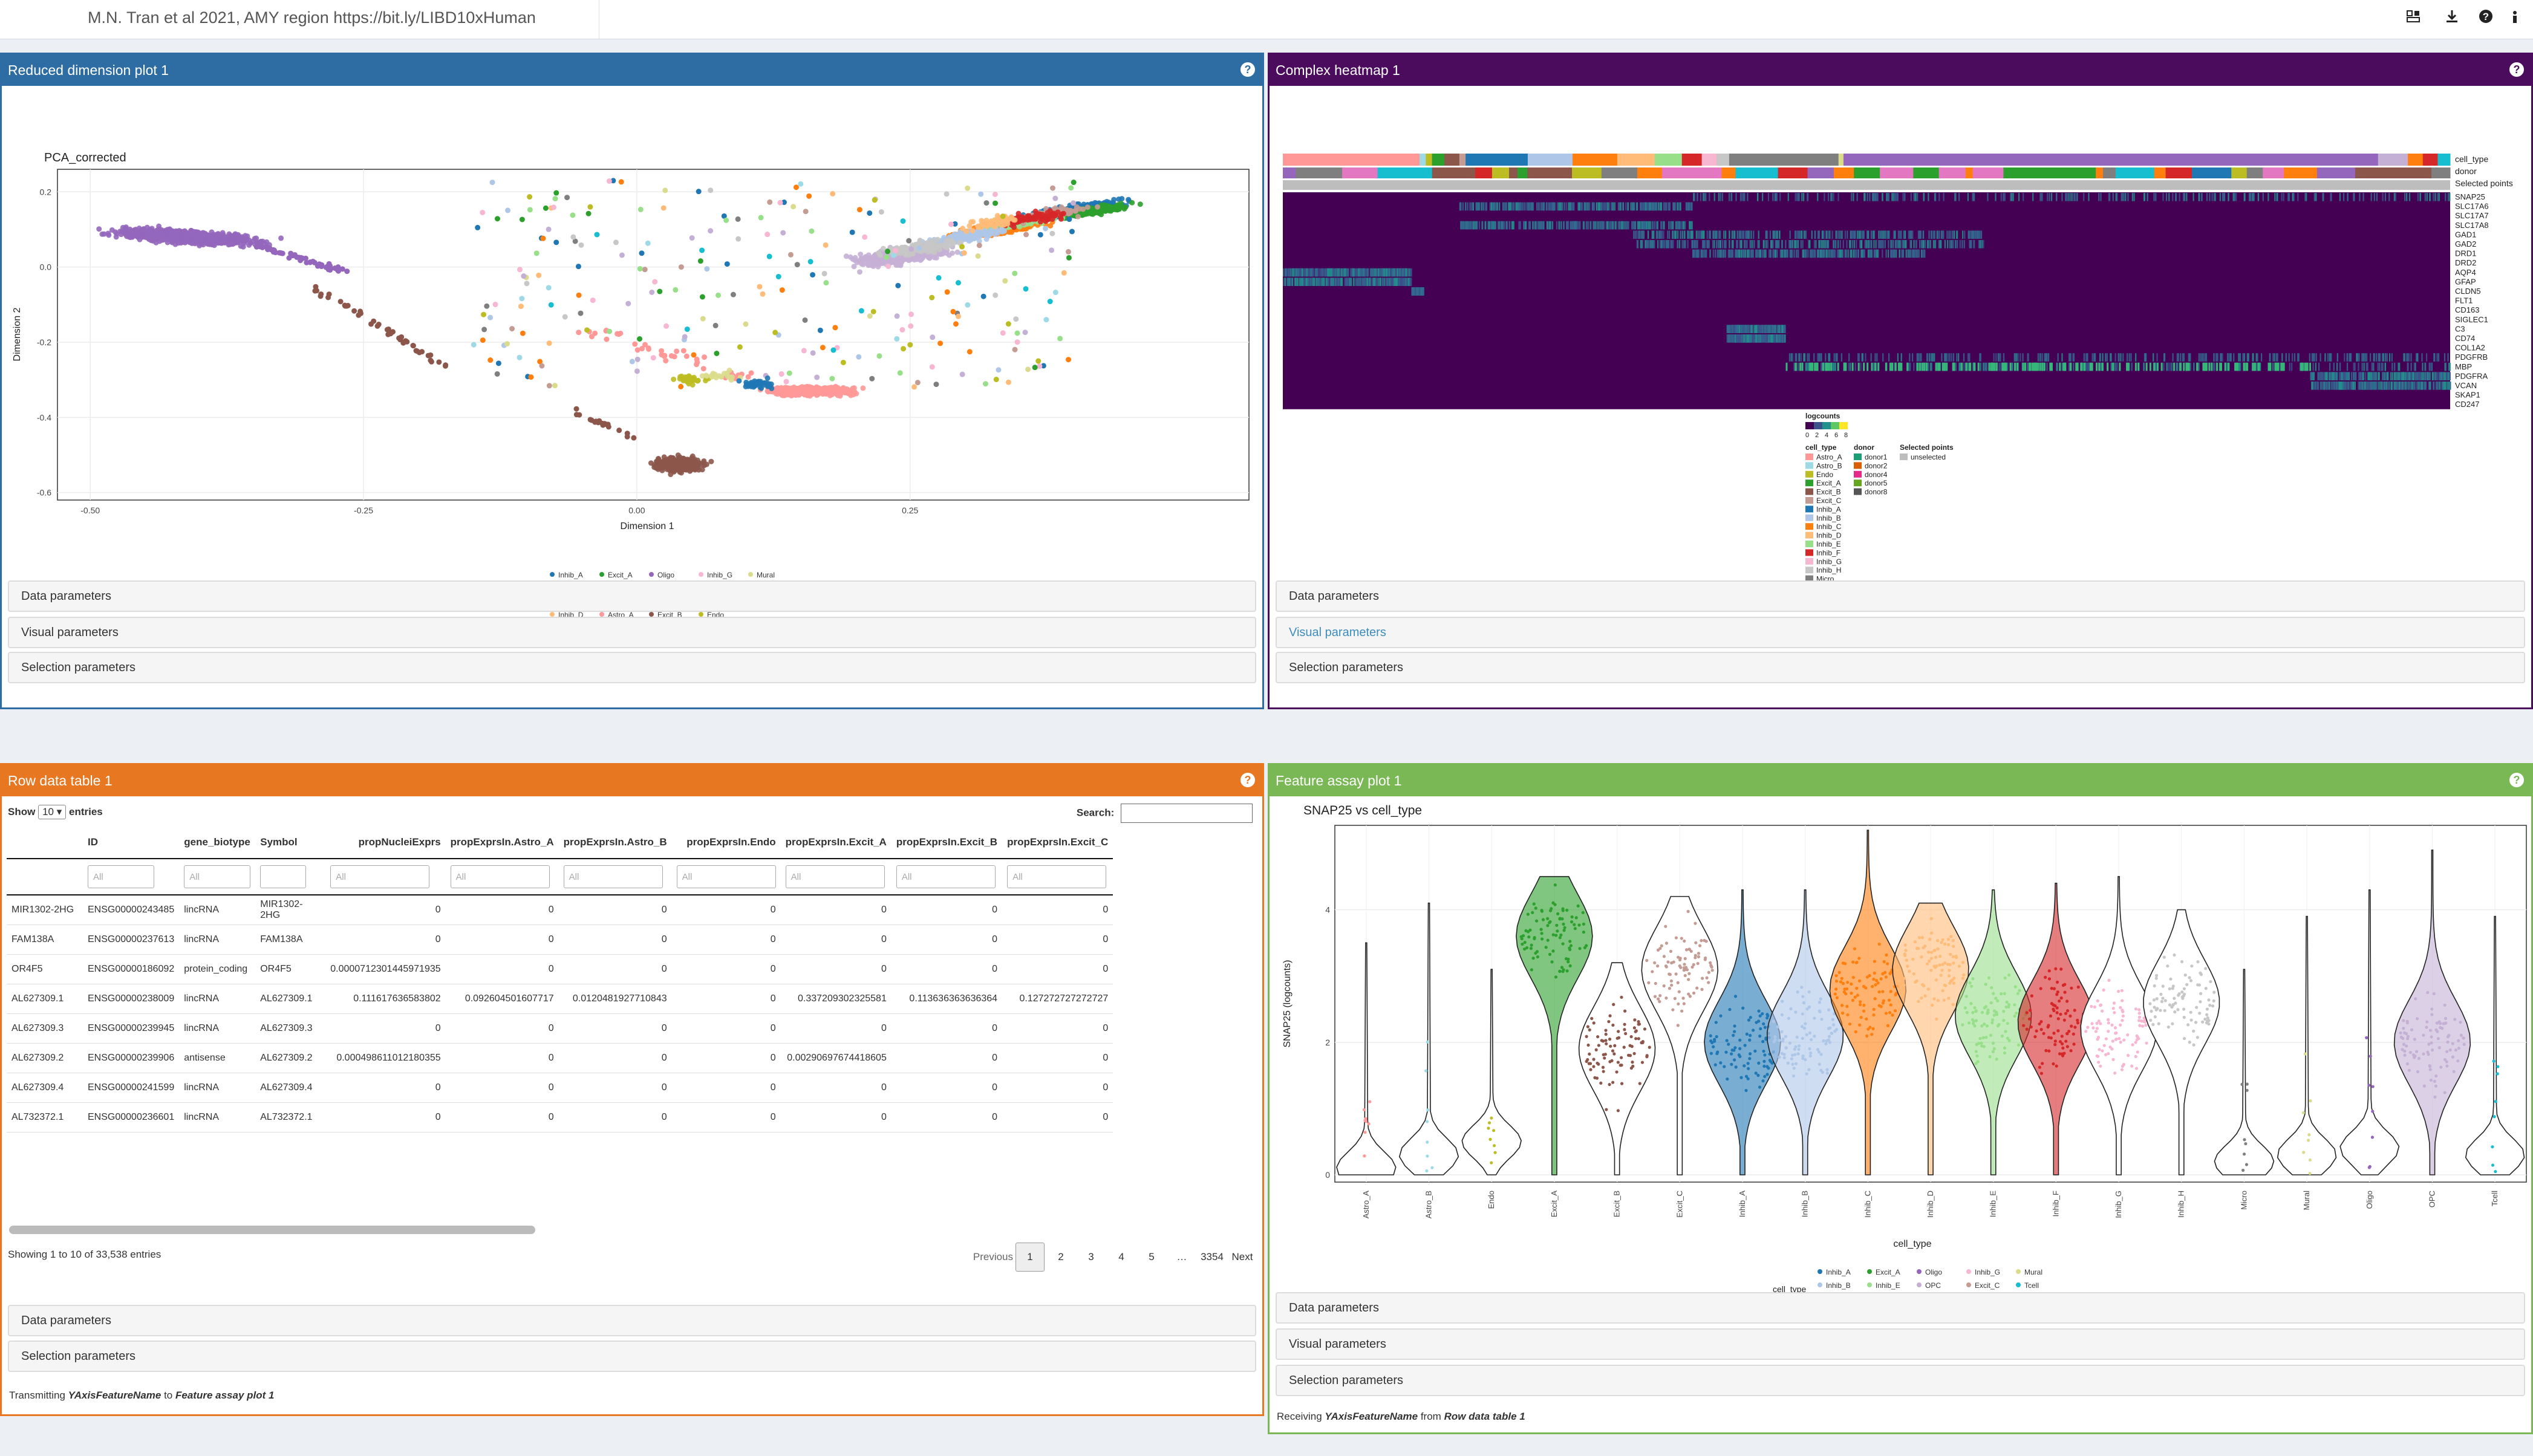  What do you see at coordinates (1900, 70) in the screenshot?
I see `heatmap-header: Complex heatmap 1 ?` at bounding box center [1900, 70].